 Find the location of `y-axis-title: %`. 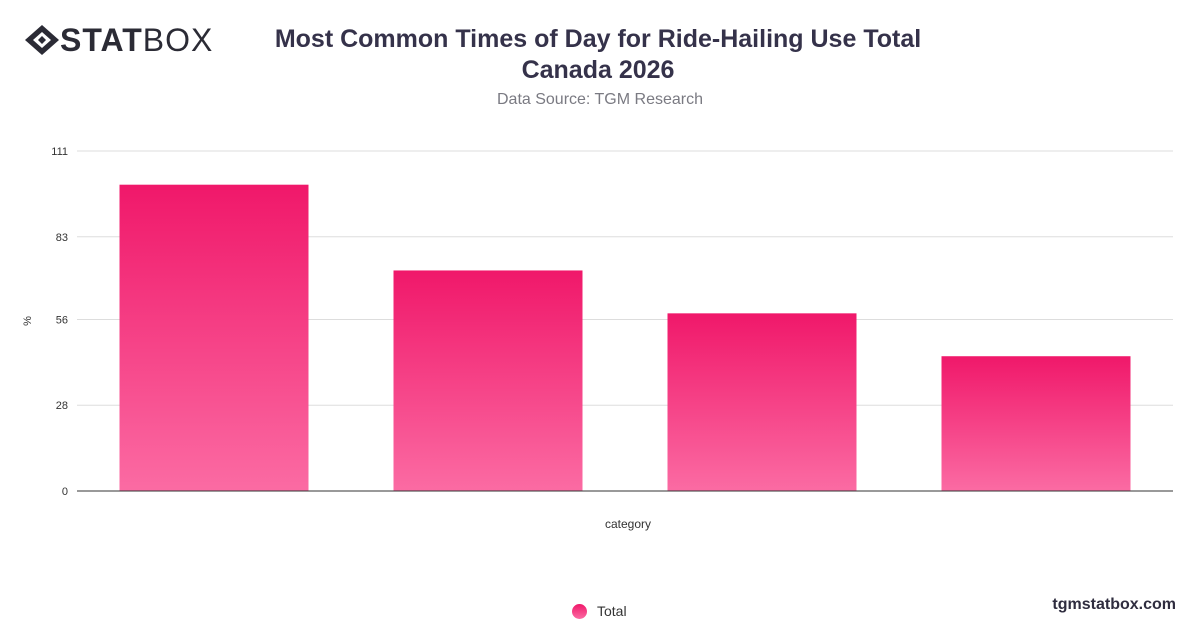

y-axis-title: % is located at coordinates (28, 321).